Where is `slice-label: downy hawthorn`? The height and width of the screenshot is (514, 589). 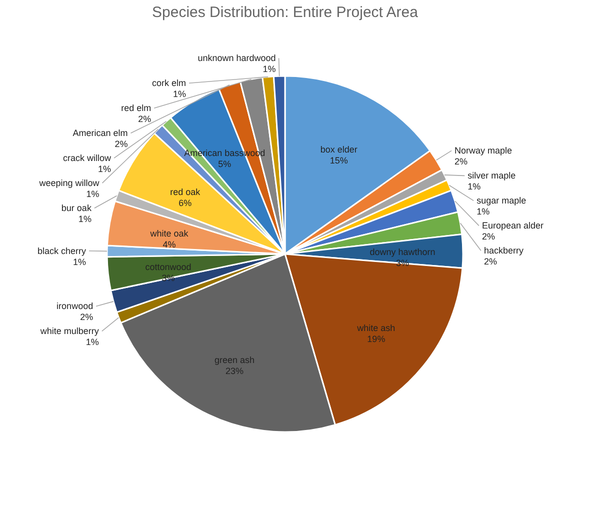 slice-label: downy hawthorn is located at coordinates (403, 252).